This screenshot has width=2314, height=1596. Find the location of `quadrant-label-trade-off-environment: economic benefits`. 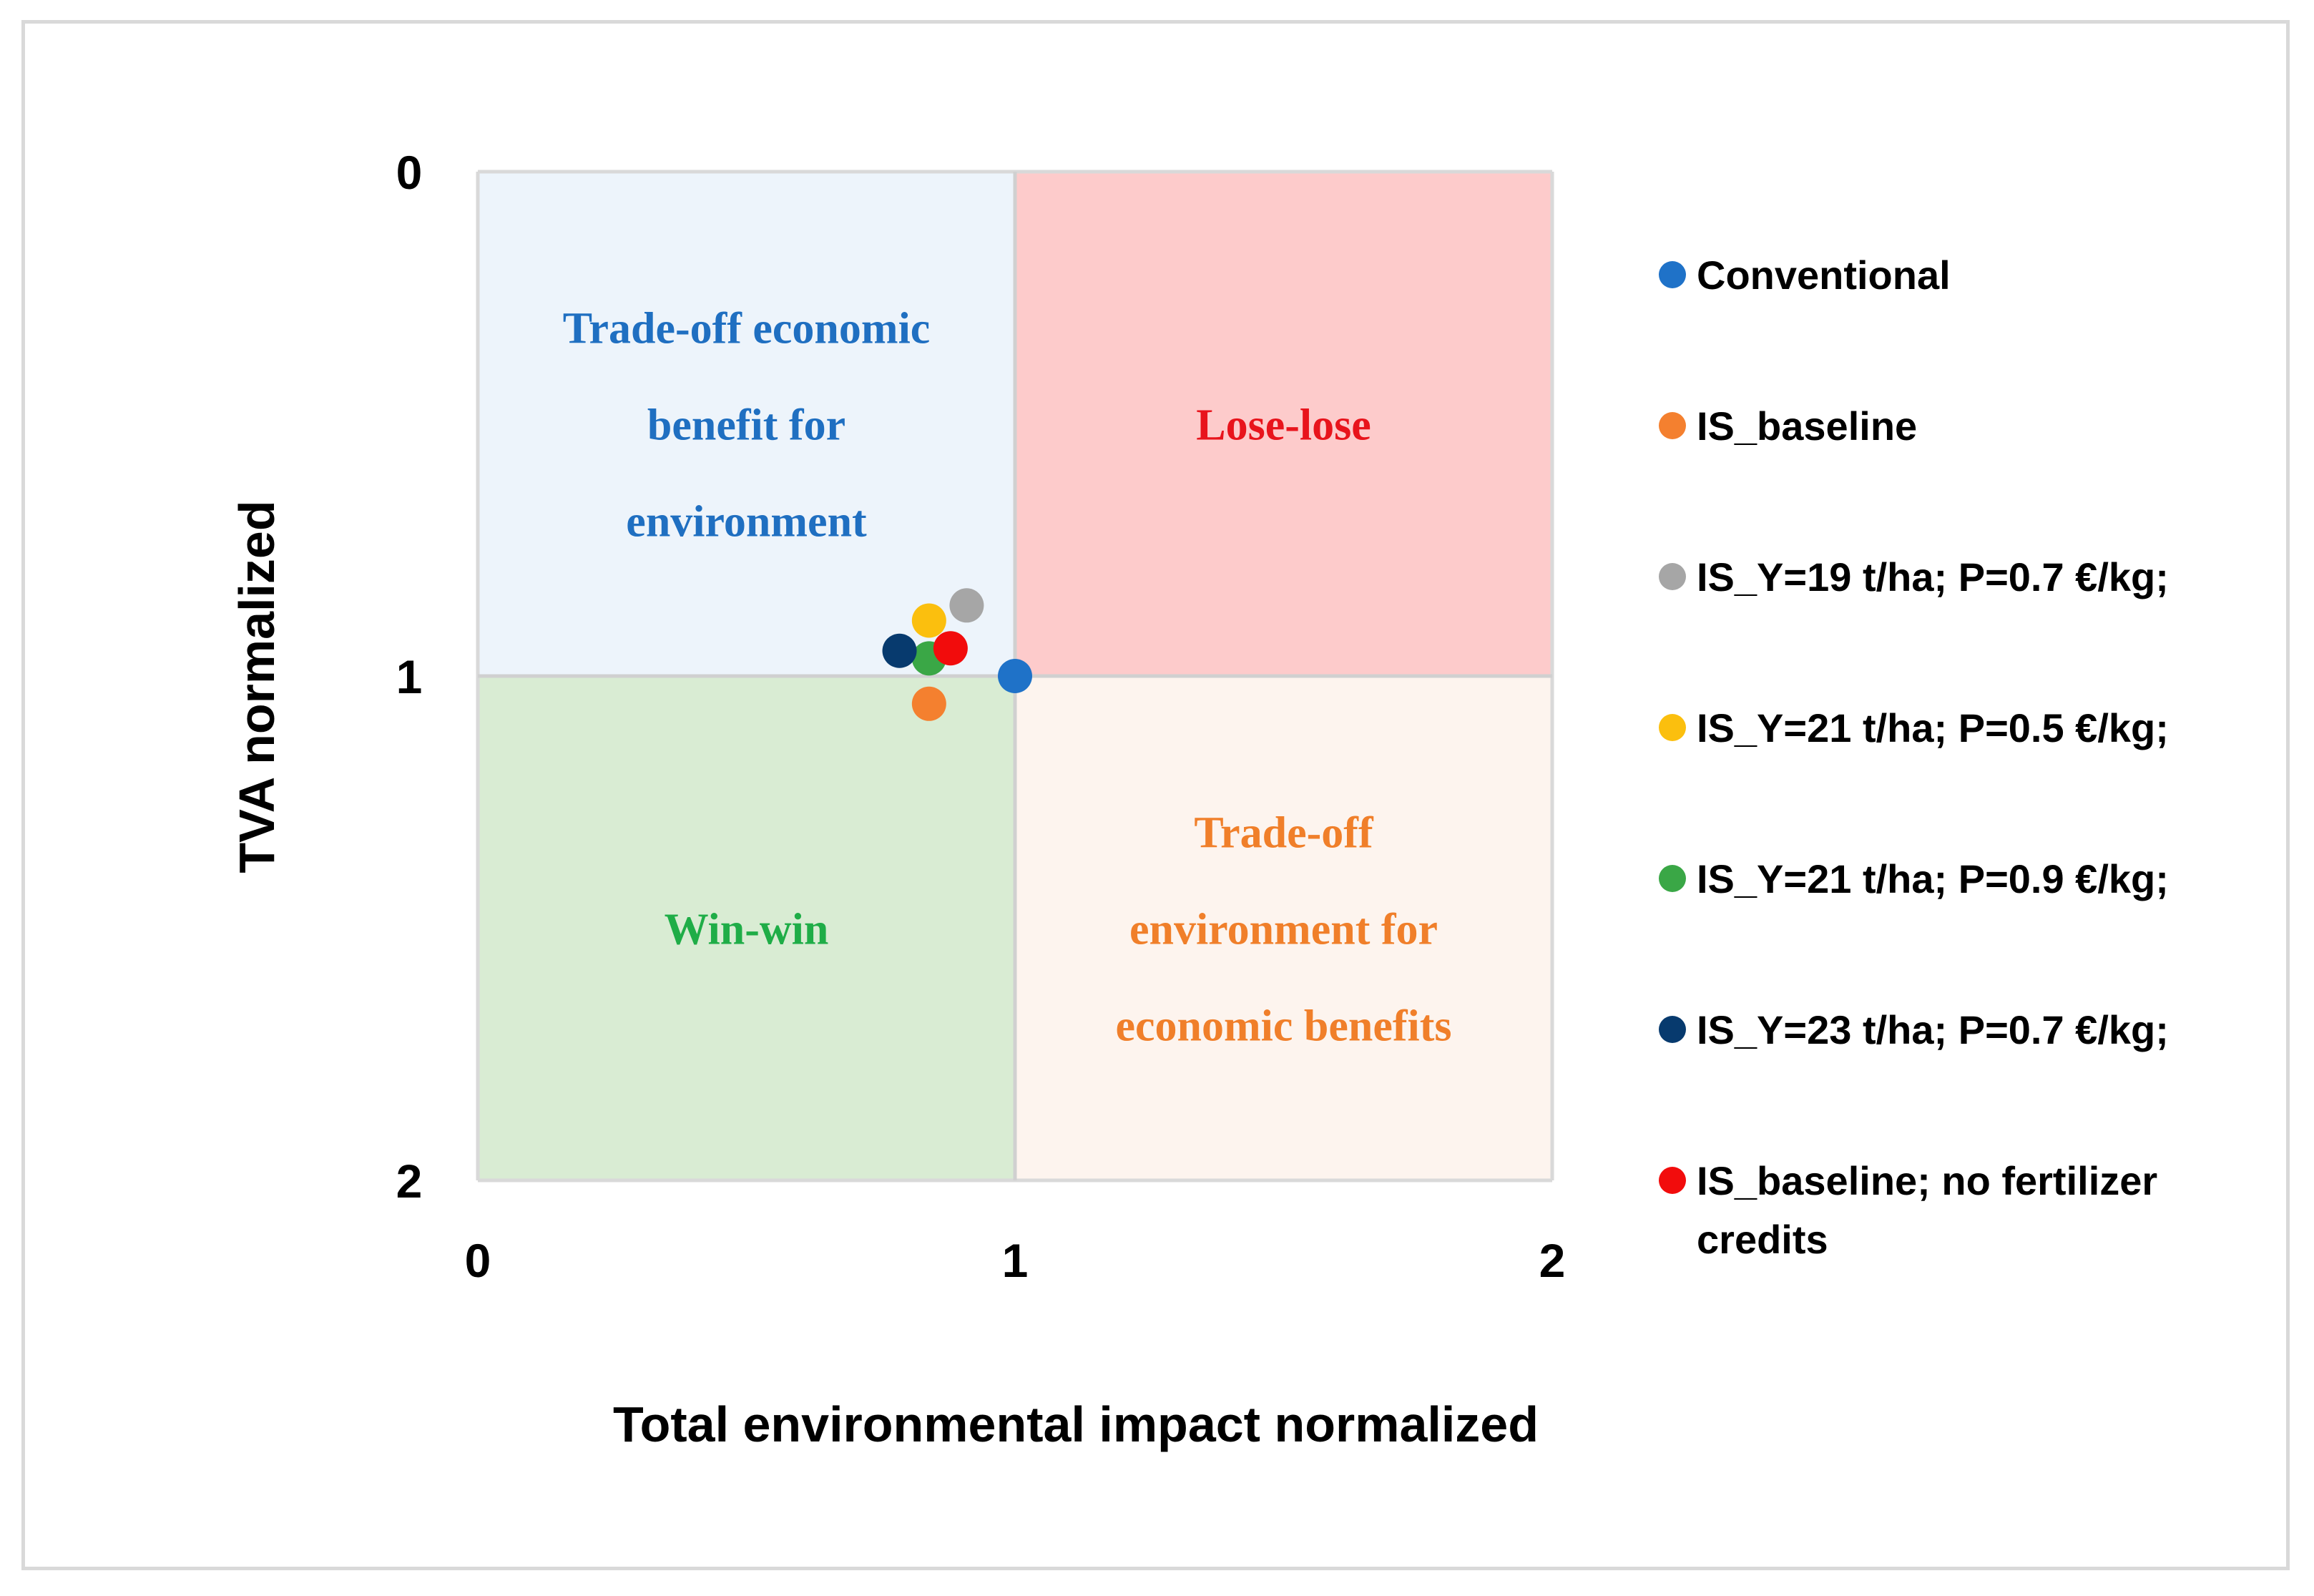

quadrant-label-trade-off-environment: economic benefits is located at coordinates (1283, 1026).